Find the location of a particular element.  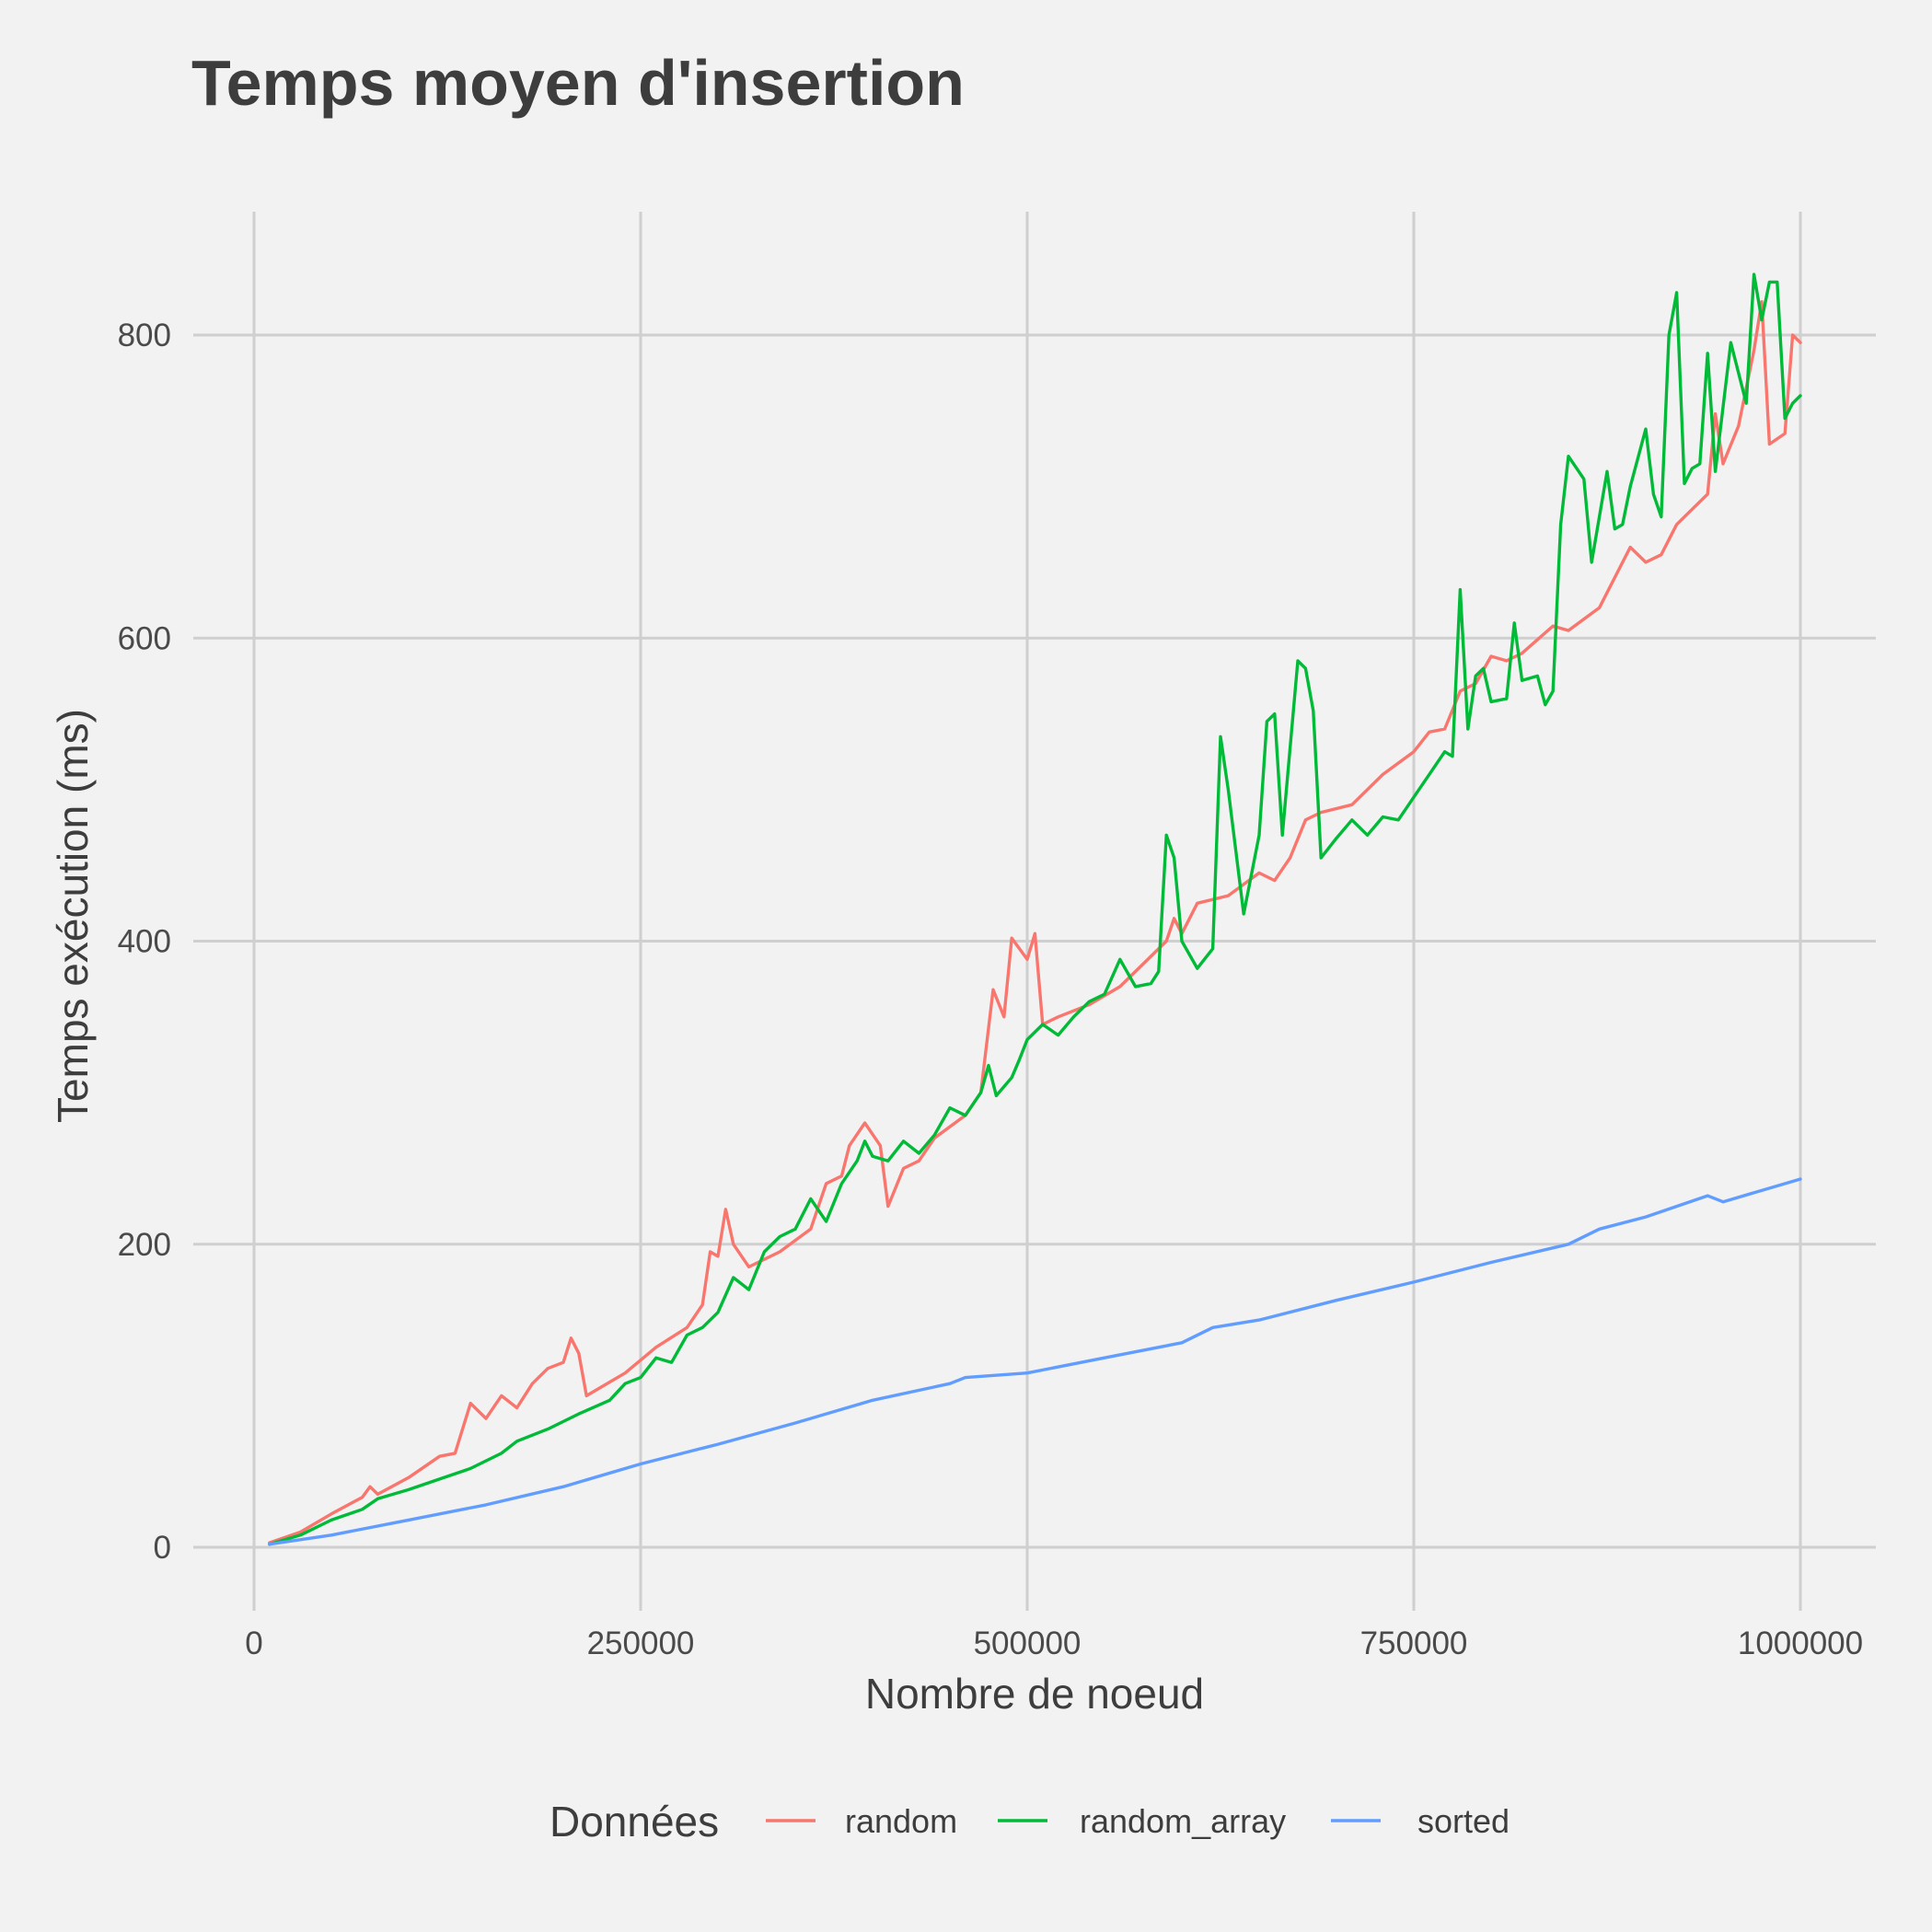

x-axis-ticks: 0 250000 500000 750000 1000000 is located at coordinates (1054, 1643).